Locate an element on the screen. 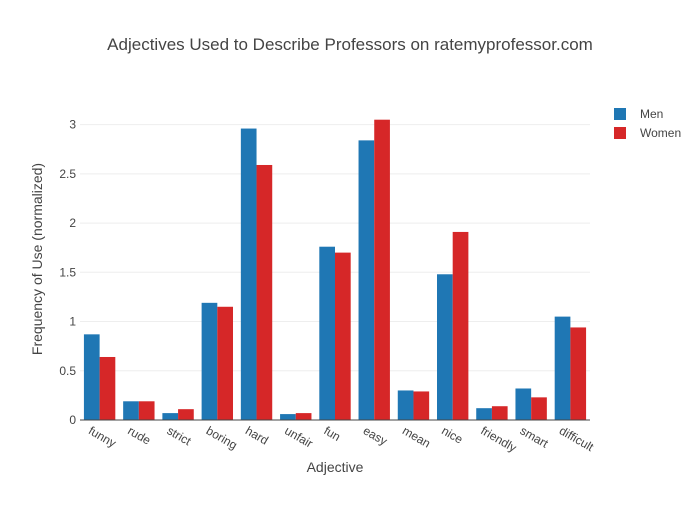  bar-women-fun is located at coordinates (343, 336).